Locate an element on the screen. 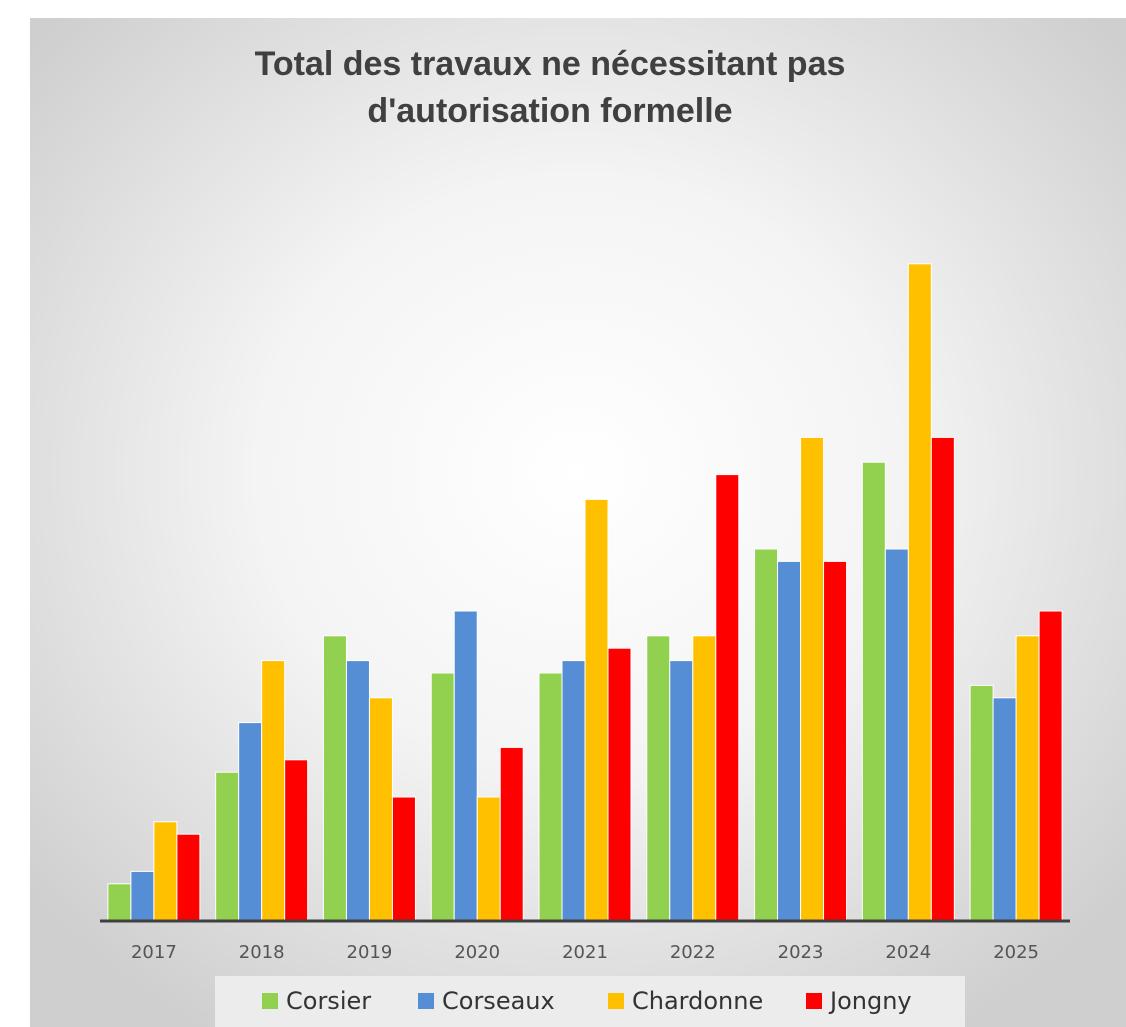 The width and height of the screenshot is (1126, 1027). x-tick-label: 2023 is located at coordinates (801, 952).